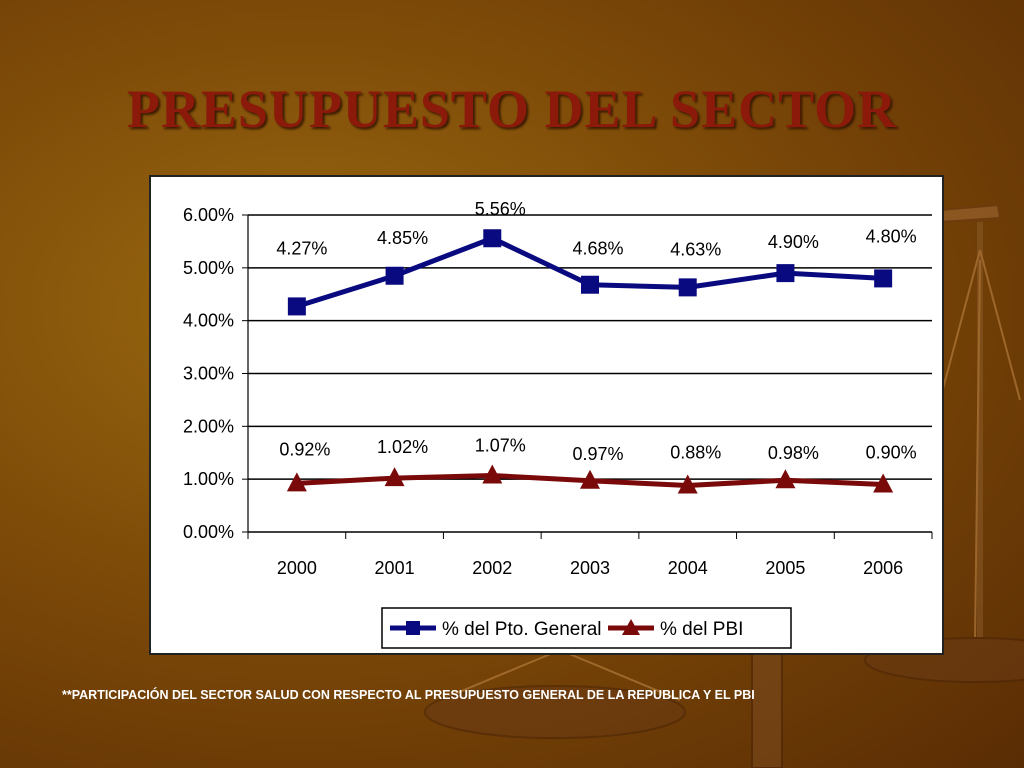 The height and width of the screenshot is (768, 1024). Describe the element at coordinates (695, 249) in the screenshot. I see `data-label: 4.63%` at that location.